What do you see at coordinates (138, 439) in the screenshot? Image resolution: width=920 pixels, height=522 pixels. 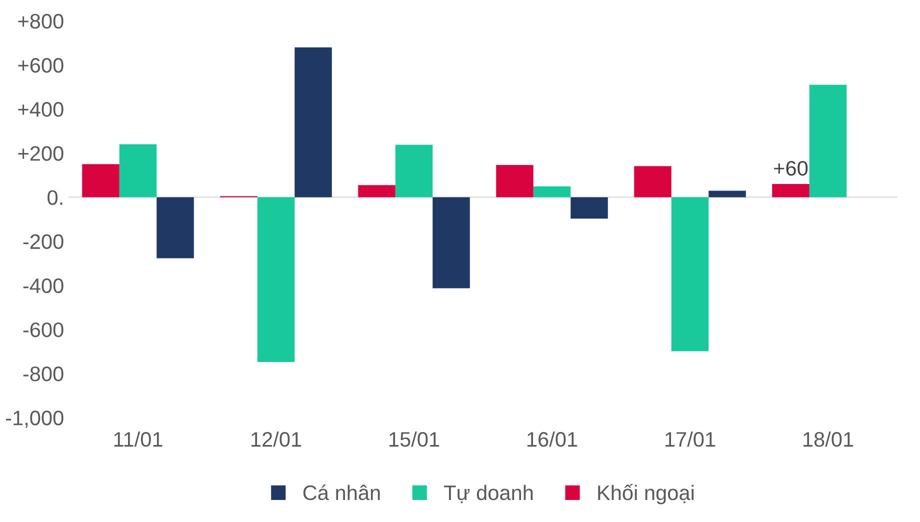 I see `x-tick-label: 11/01` at bounding box center [138, 439].